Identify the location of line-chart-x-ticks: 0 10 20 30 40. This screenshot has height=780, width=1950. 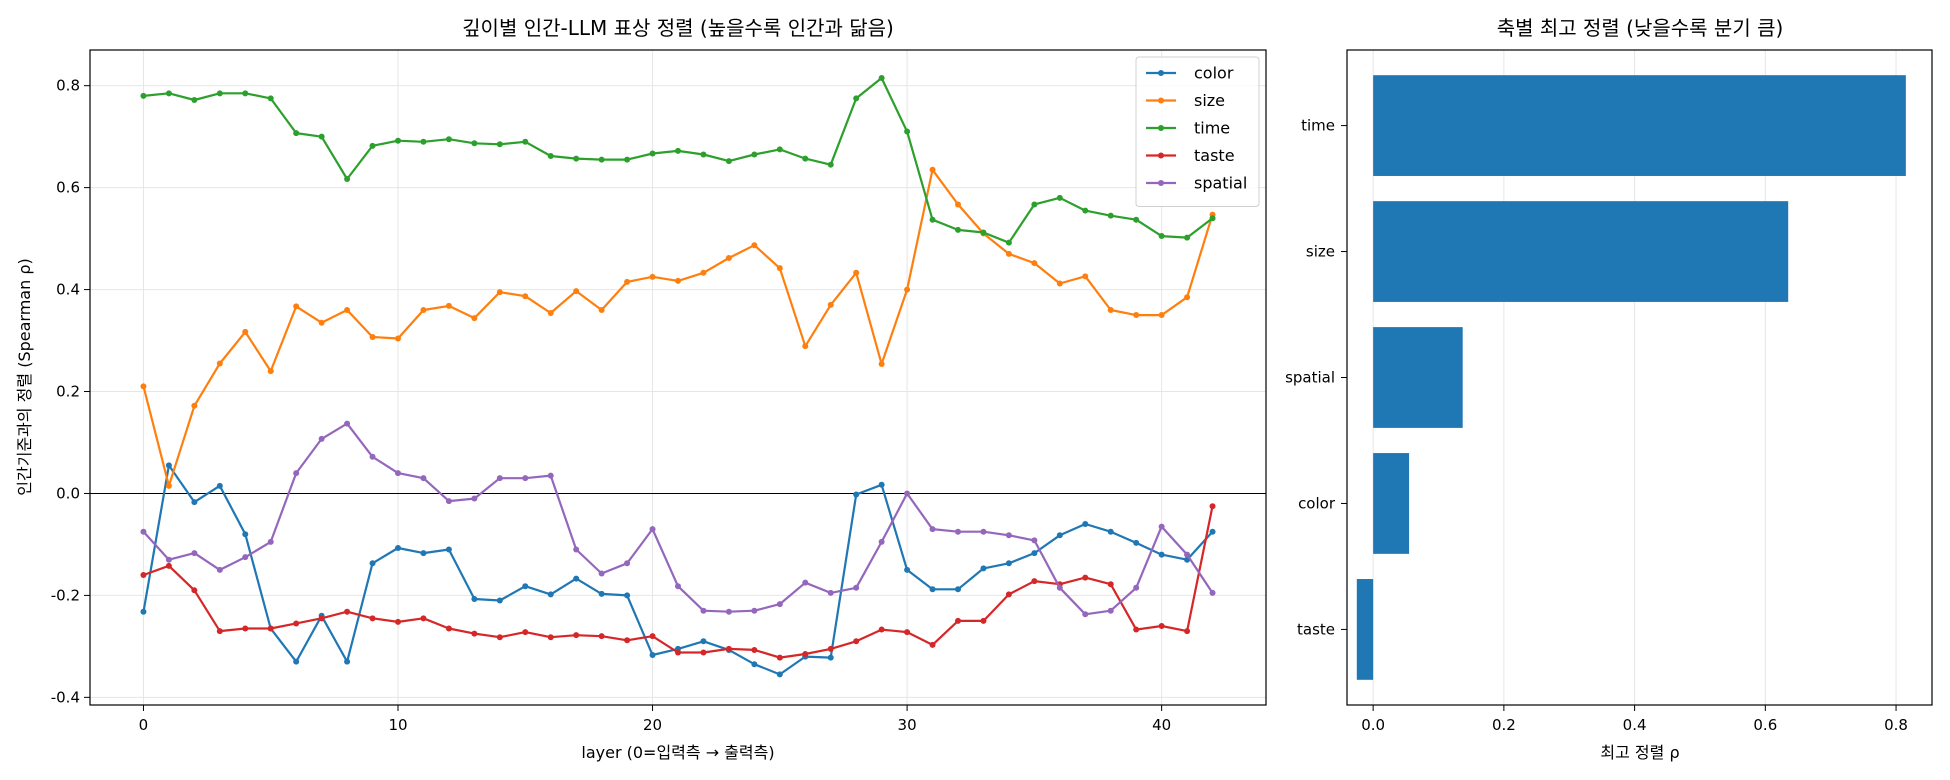
(655, 719).